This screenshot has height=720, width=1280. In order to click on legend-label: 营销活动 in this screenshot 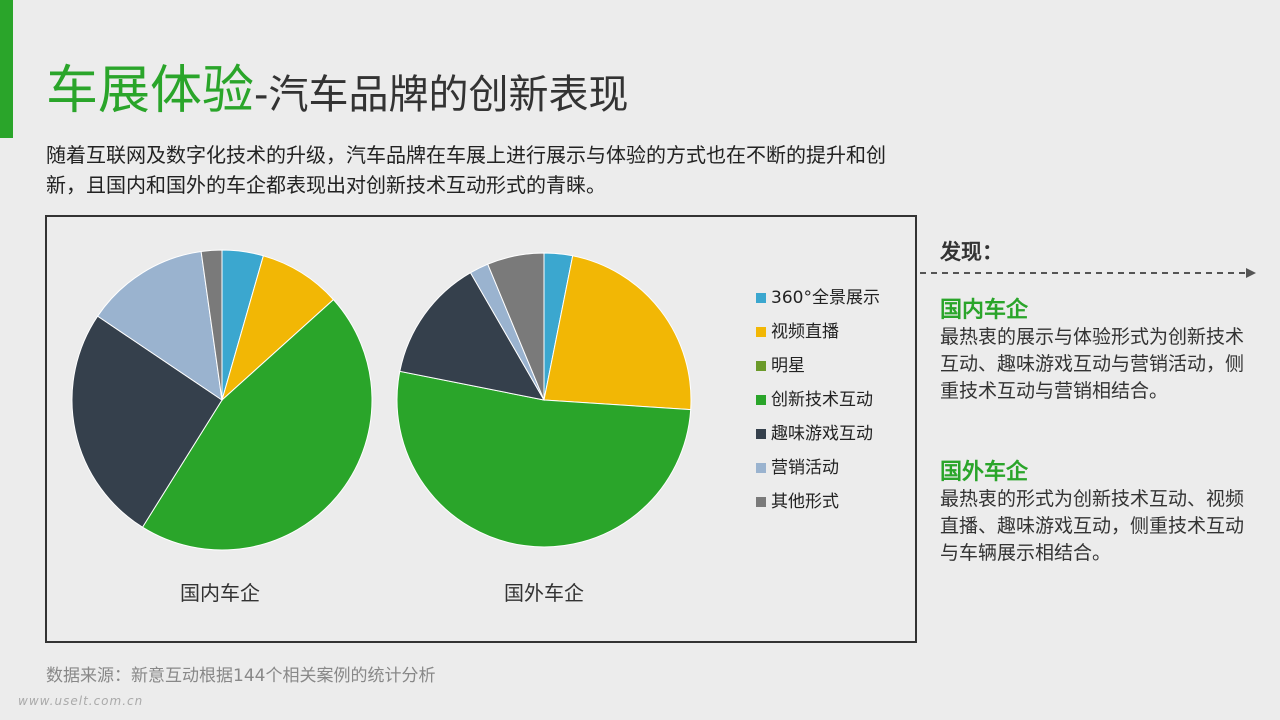, I will do `click(805, 468)`.